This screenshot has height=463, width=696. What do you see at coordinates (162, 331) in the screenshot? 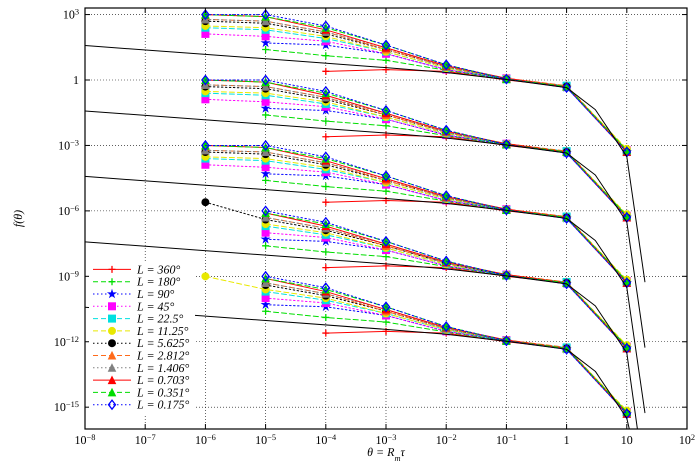
I see `legend-label: L = 11.25°` at bounding box center [162, 331].